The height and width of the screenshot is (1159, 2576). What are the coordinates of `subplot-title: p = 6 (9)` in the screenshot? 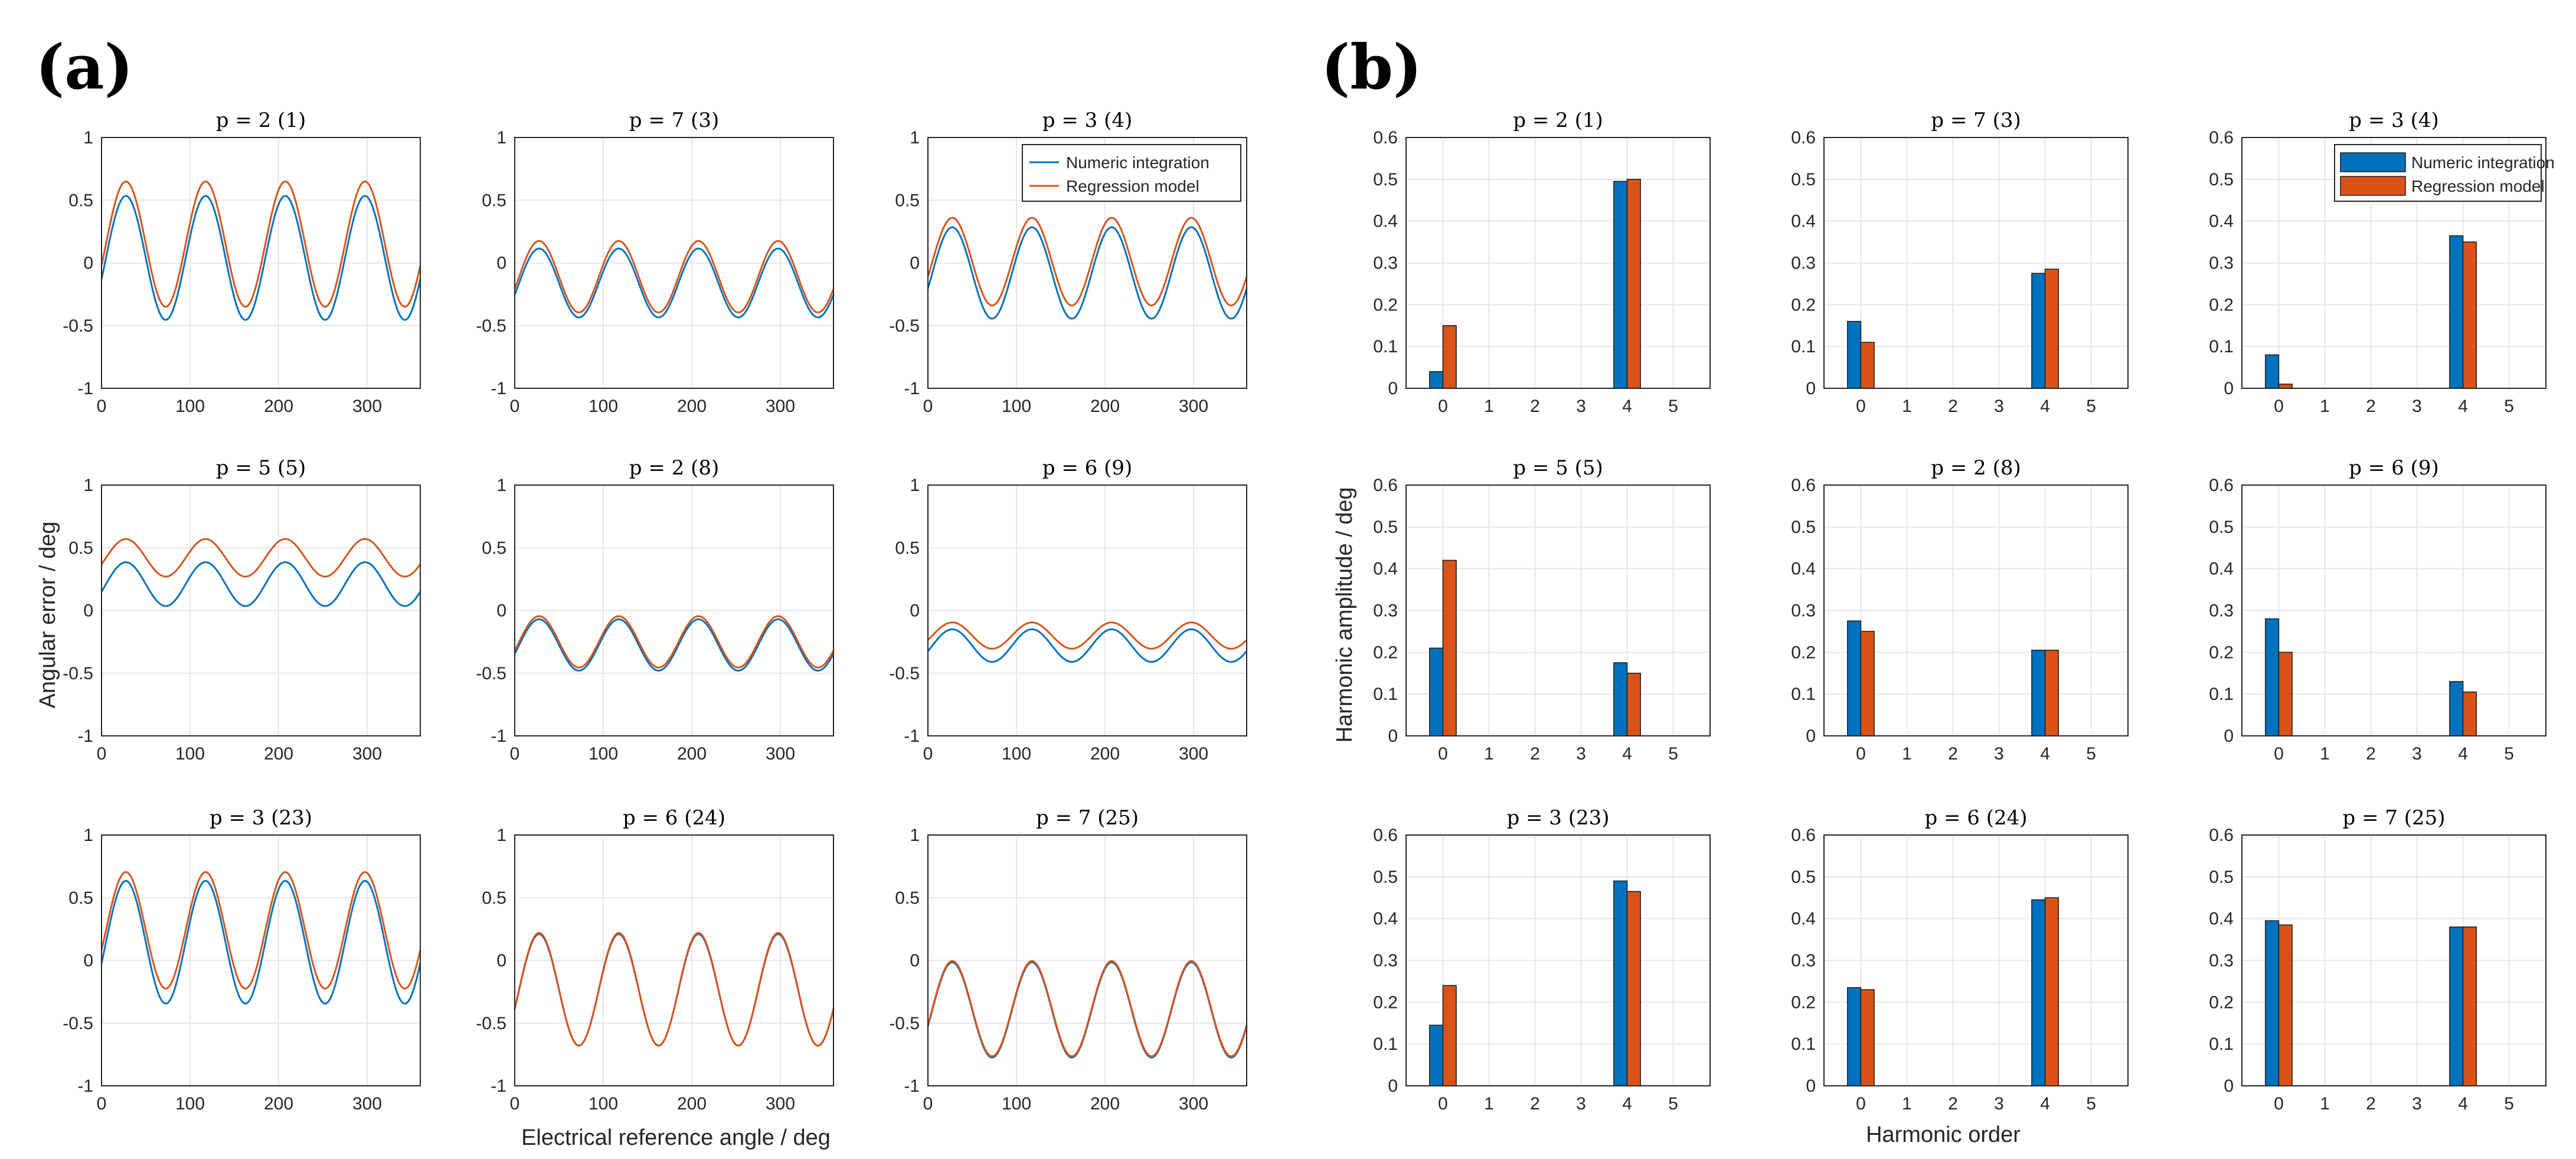 It's located at (1087, 468).